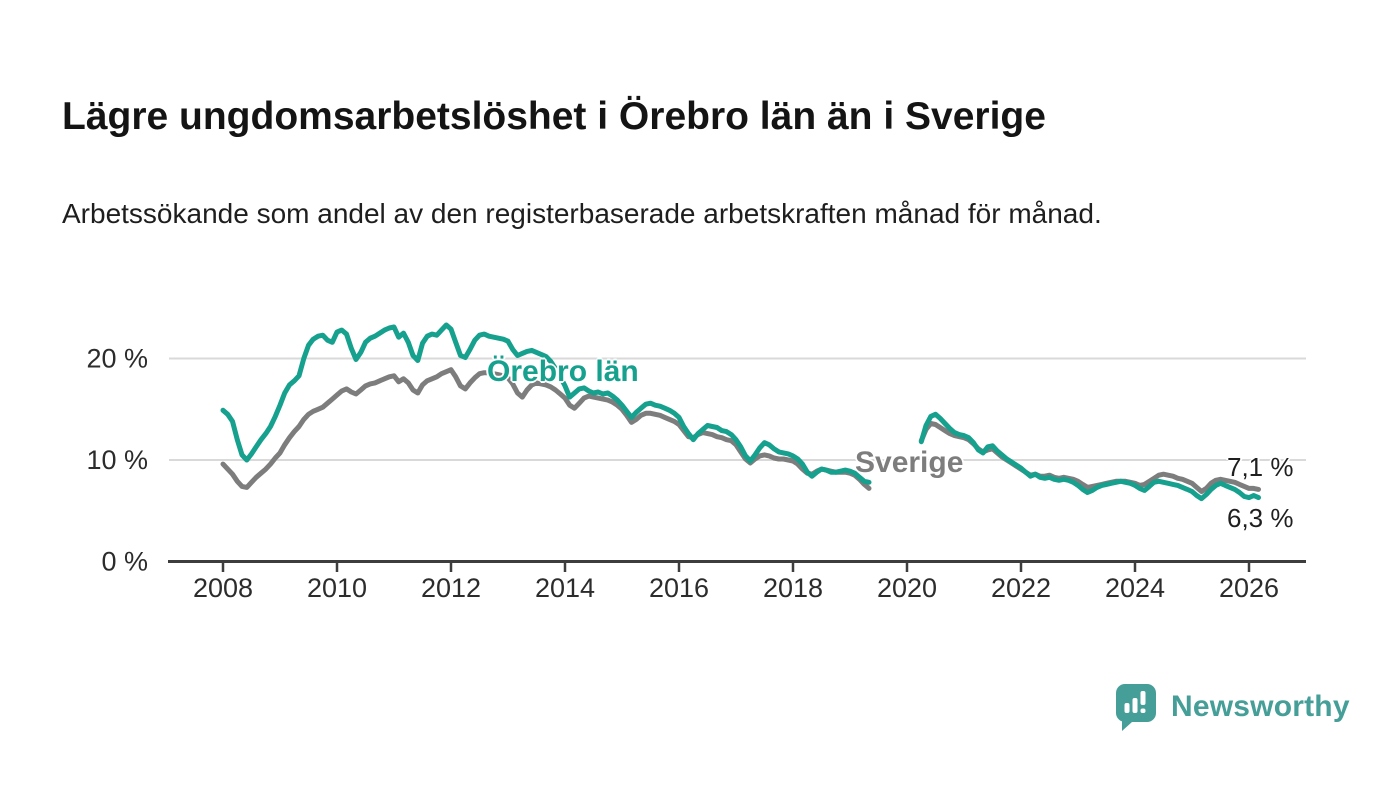 This screenshot has width=1400, height=794. Describe the element at coordinates (740, 430) in the screenshot. I see `series-line-sverige` at that location.